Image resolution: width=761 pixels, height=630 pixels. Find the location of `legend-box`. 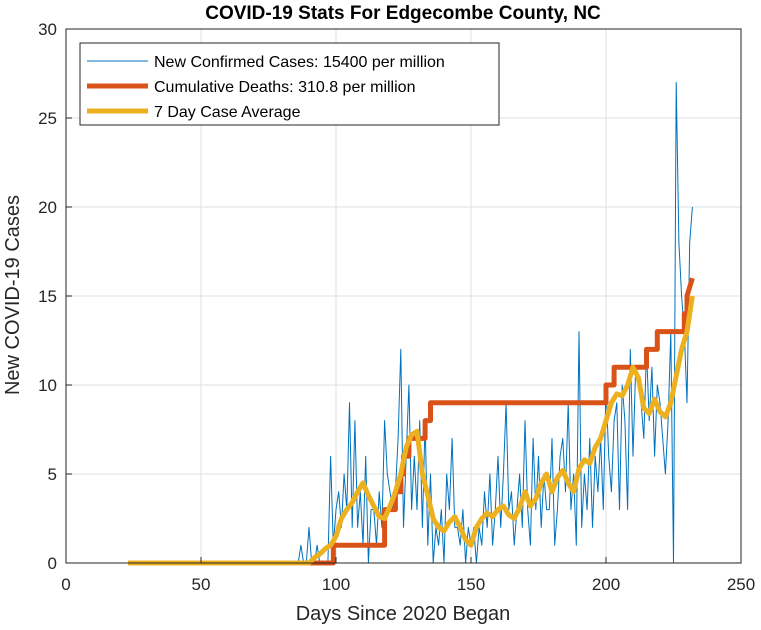

legend-box is located at coordinates (289, 84).